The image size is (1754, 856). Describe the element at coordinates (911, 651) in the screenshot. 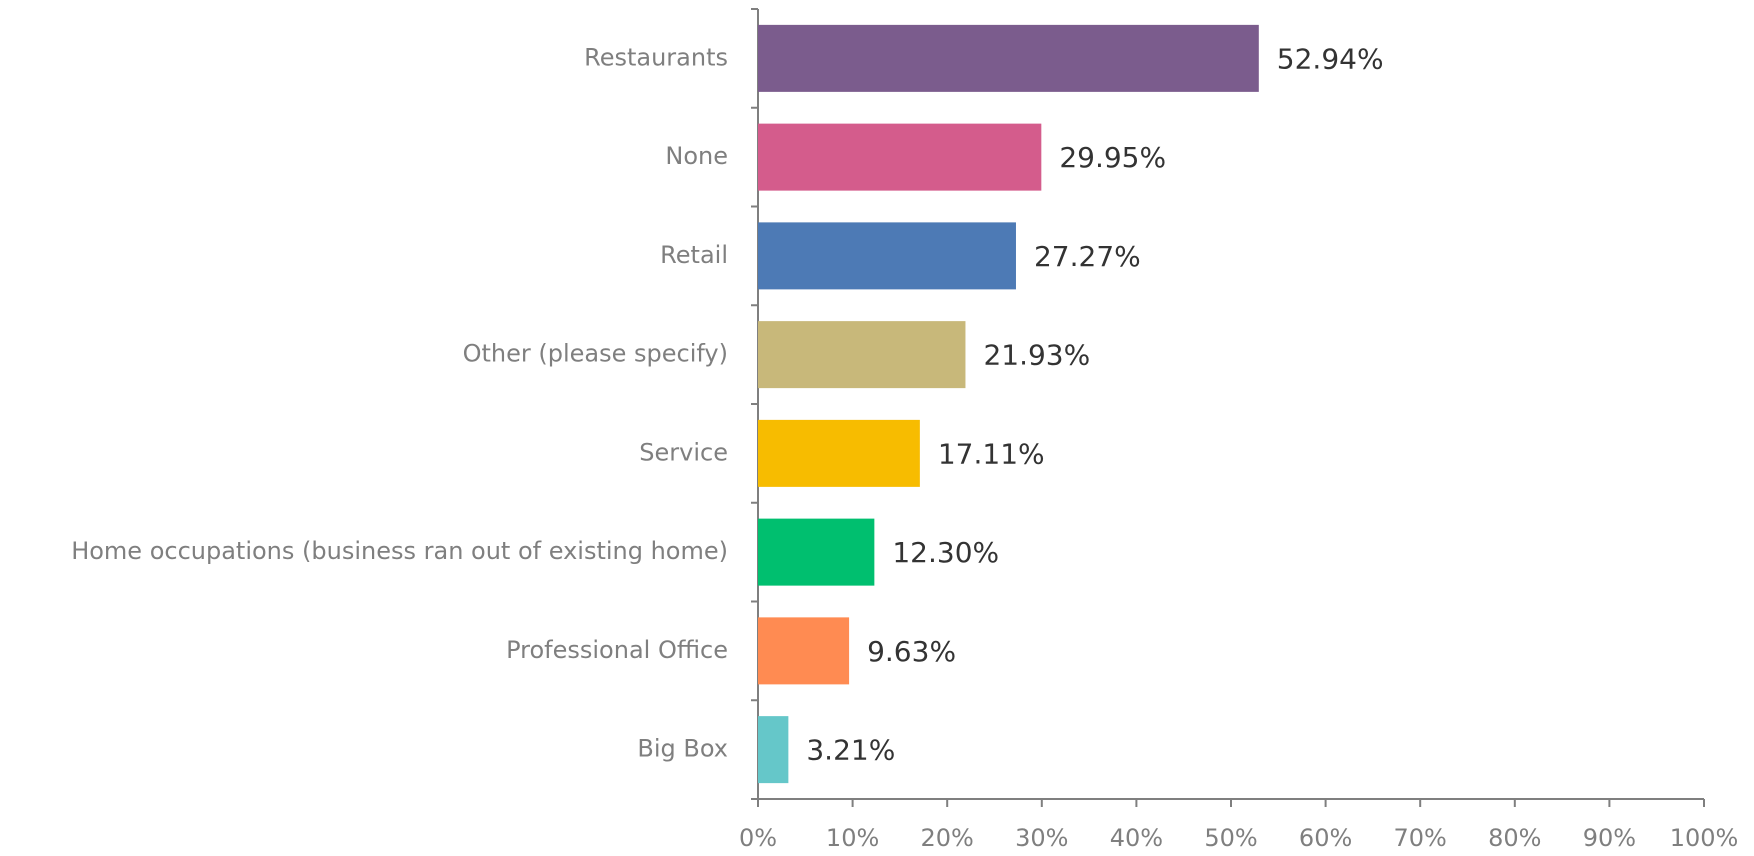

I see `value-label: 9.63%` at that location.